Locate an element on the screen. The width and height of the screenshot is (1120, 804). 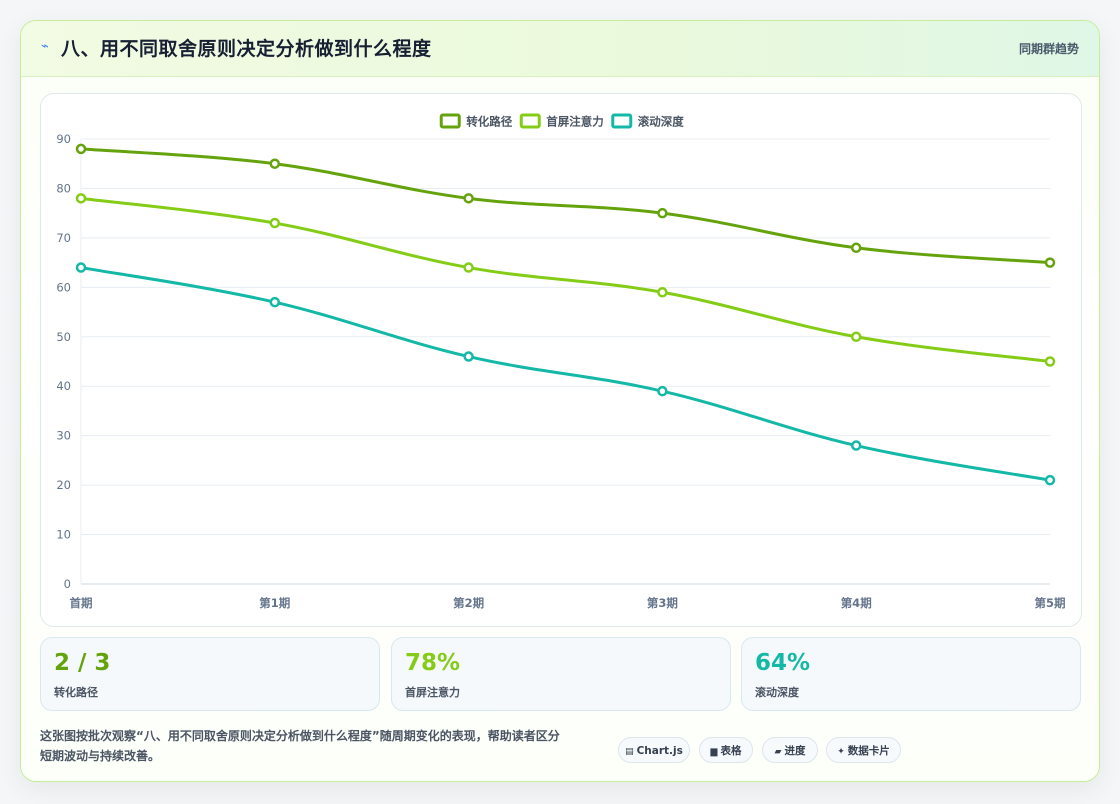
chip-label: Chart.js is located at coordinates (659, 751).